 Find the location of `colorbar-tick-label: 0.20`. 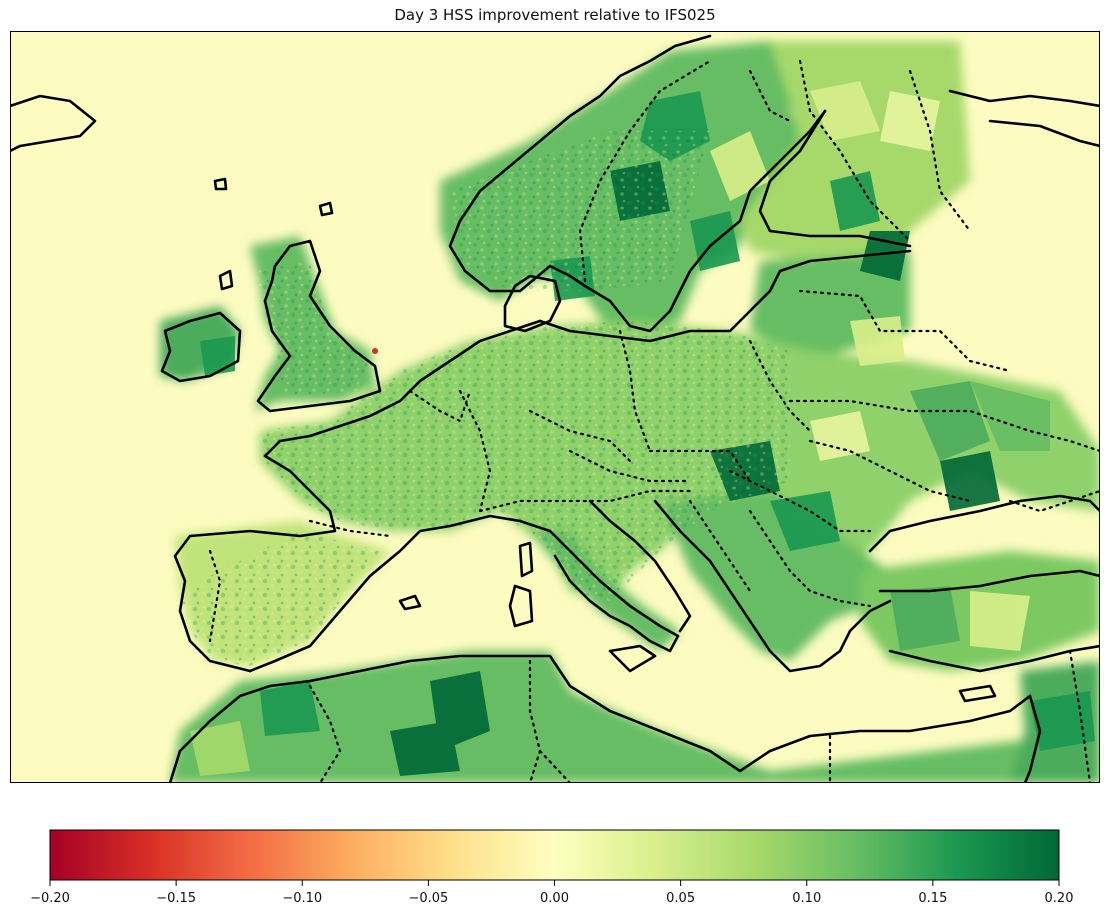

colorbar-tick-label: 0.20 is located at coordinates (1059, 898).